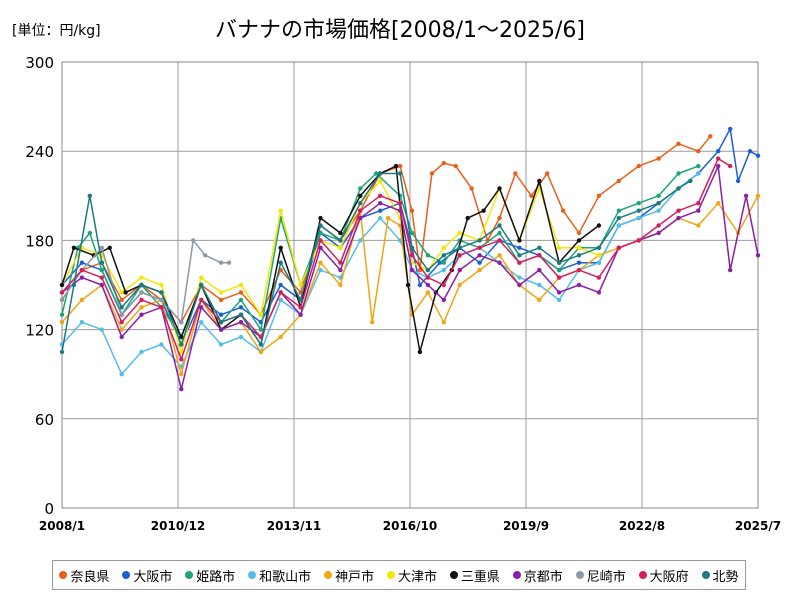 This screenshot has width=800, height=600. What do you see at coordinates (543, 577) in the screenshot?
I see `legend-label: 京都市` at bounding box center [543, 577].